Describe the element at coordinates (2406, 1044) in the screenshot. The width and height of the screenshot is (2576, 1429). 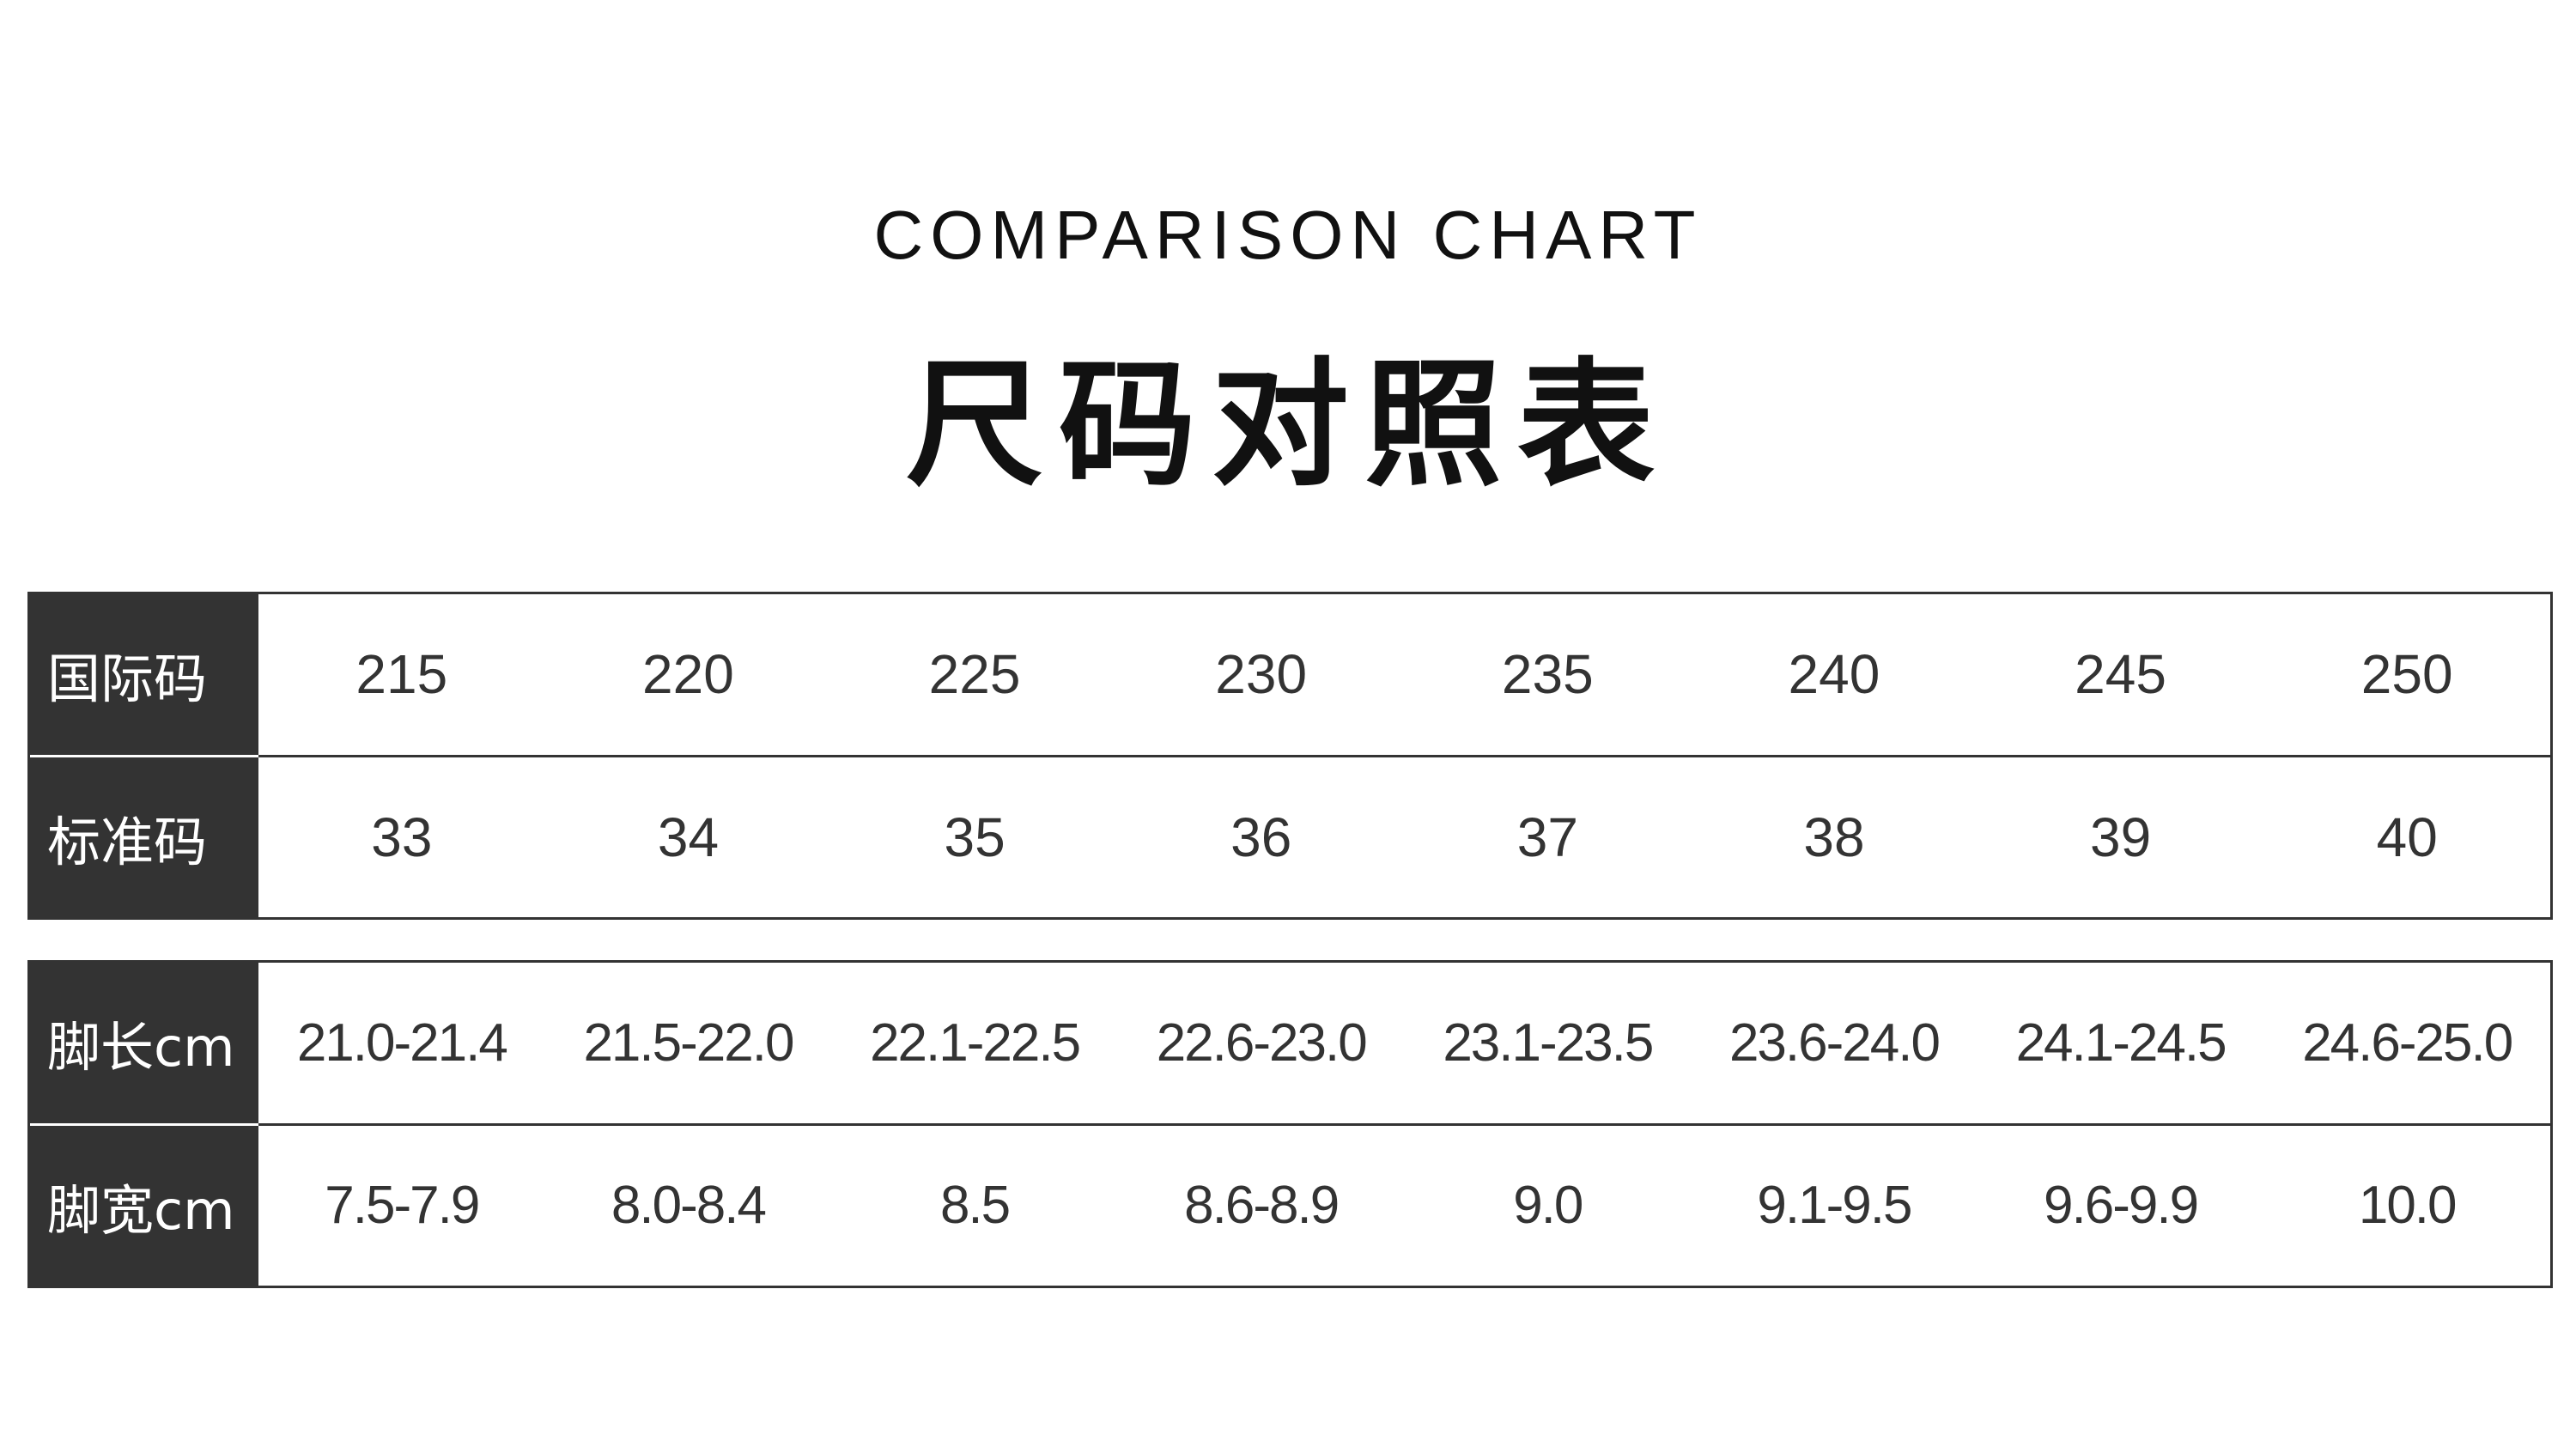
I see `table-cell: 24.6-25.0` at that location.